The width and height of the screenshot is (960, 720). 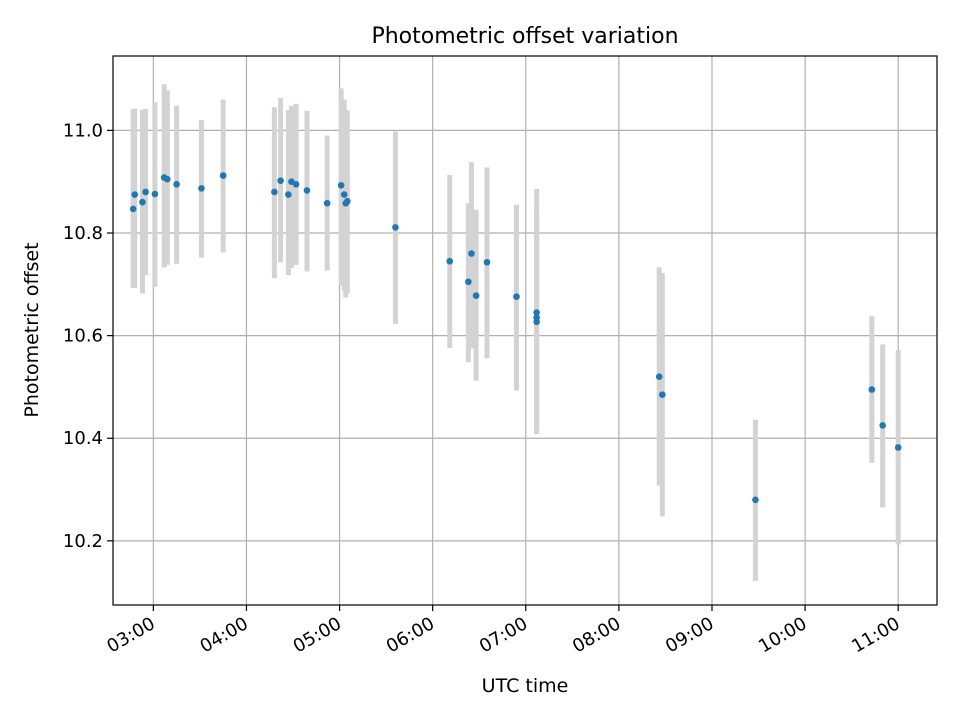 I want to click on y-tick-label: 10.6, so click(x=83, y=336).